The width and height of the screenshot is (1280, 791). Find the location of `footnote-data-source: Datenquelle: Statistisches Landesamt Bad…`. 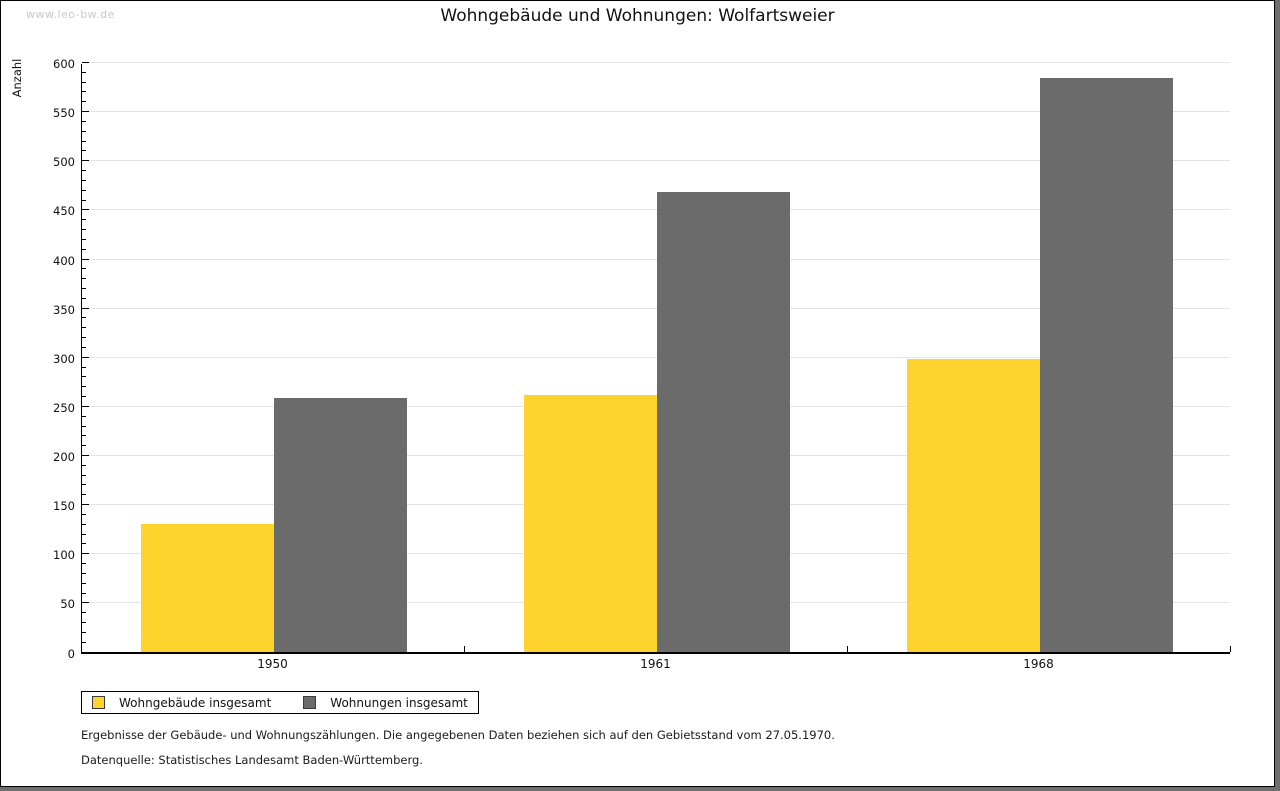

footnote-data-source: Datenquelle: Statistisches Landesamt Bad… is located at coordinates (252, 760).